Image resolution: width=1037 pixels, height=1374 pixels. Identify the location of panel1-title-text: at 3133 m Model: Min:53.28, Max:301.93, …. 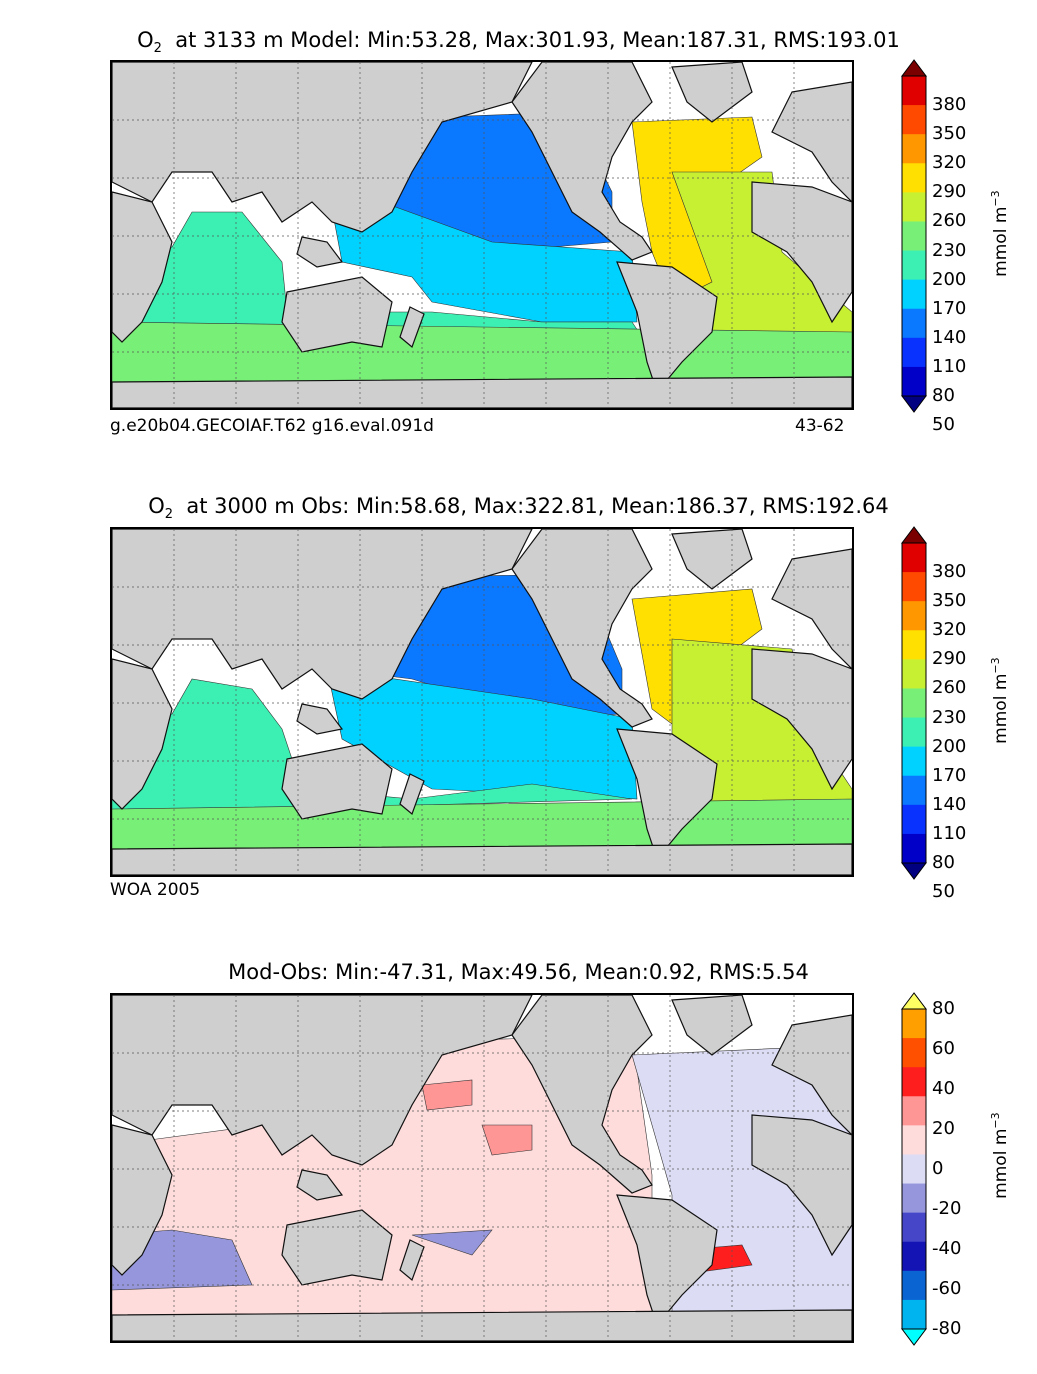
(537, 40).